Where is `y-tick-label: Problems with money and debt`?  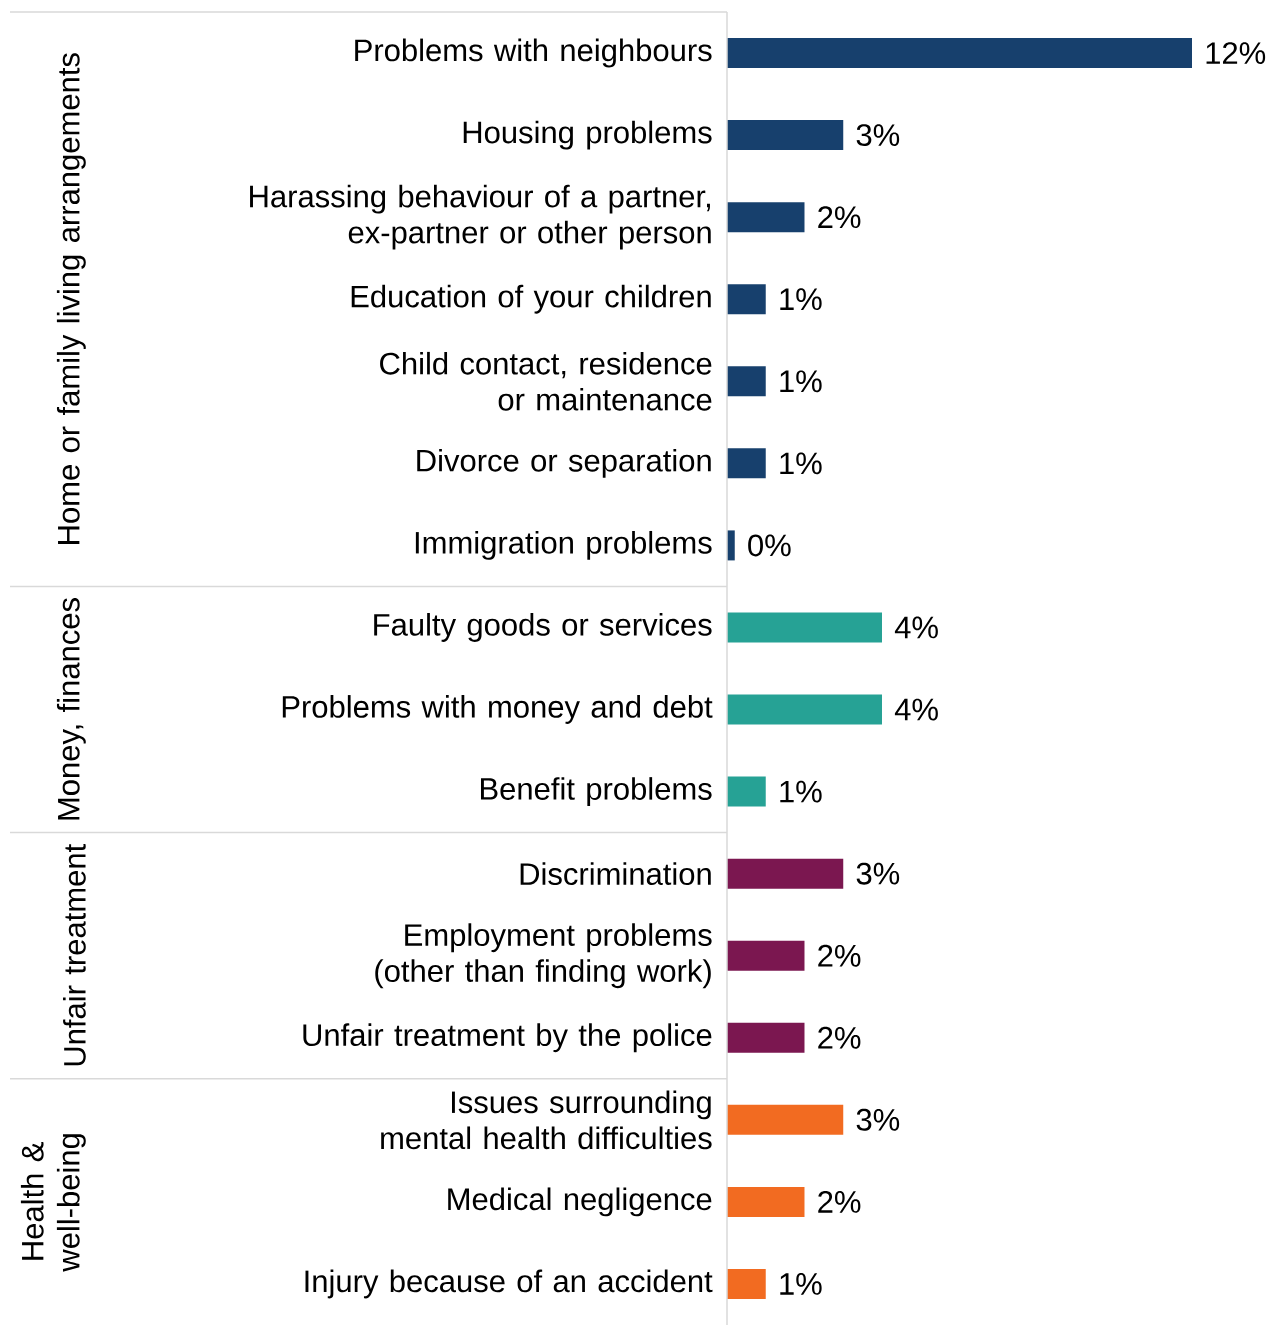
y-tick-label: Problems with money and debt is located at coordinates (497, 709).